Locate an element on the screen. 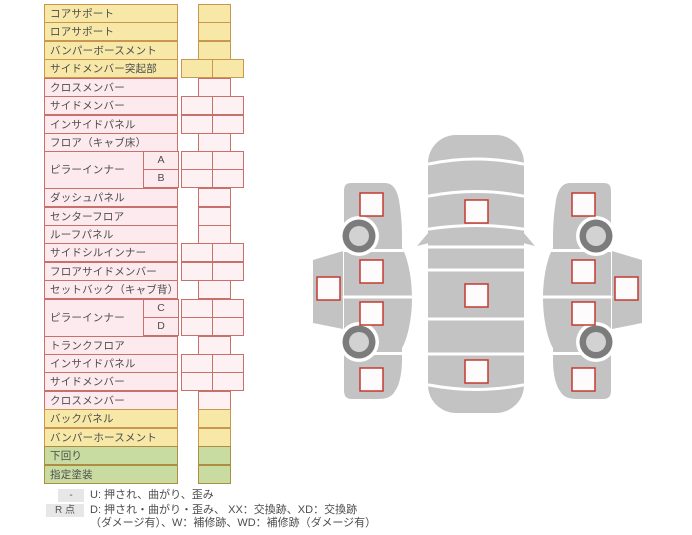  legend-text-line1: D: 押され・曲がり・歪み、 XX：交換跡、XD：交換跡 is located at coordinates (224, 509).